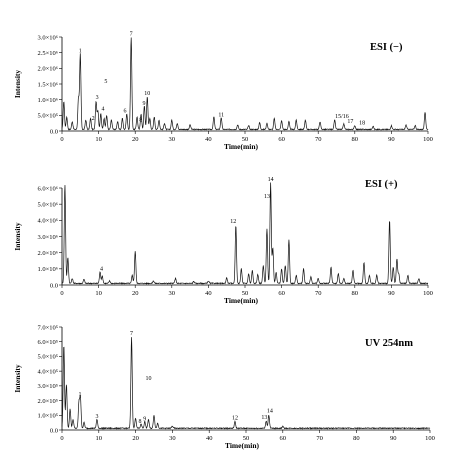  What do you see at coordinates (105, 82) in the screenshot?
I see `peak-label: 5` at bounding box center [105, 82].